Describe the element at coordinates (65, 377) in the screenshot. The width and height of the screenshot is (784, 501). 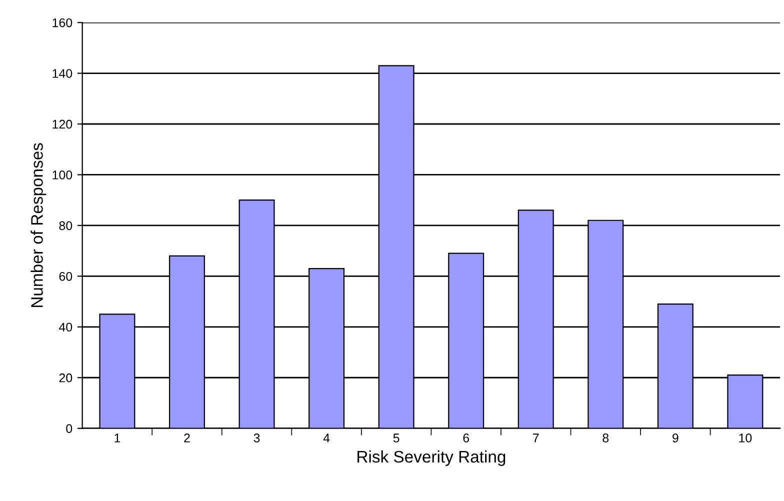
I see `y-tick-label: 20` at that location.